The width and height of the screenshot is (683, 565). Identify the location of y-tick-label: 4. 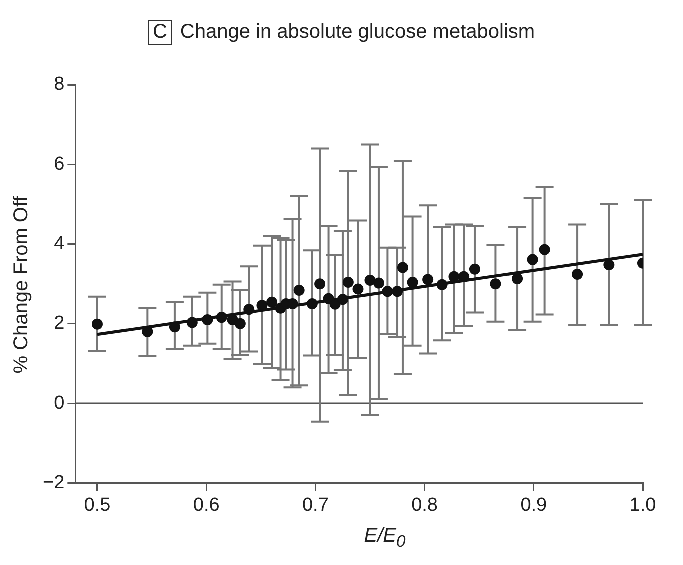
(60, 244).